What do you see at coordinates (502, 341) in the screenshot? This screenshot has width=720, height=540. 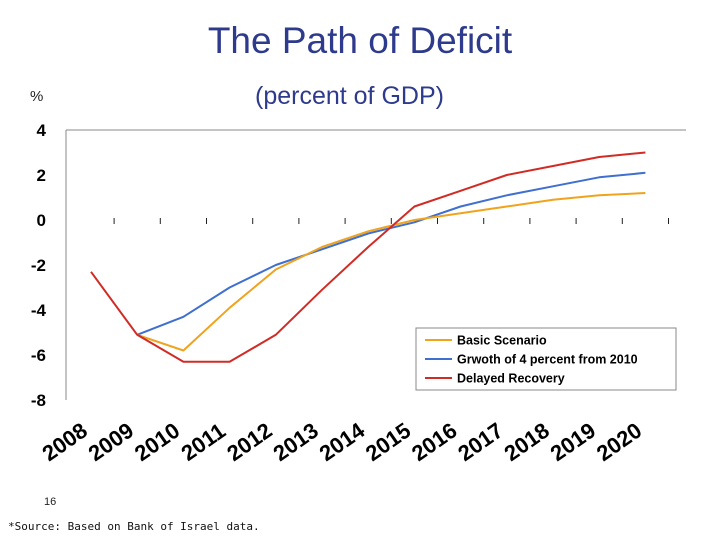 I see `legend-label: Basic Scenario` at bounding box center [502, 341].